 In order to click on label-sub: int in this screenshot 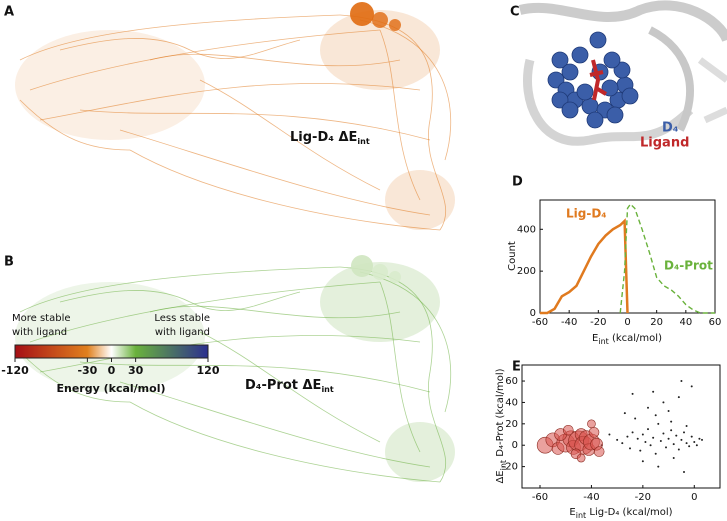, I will do `click(581, 515)`.